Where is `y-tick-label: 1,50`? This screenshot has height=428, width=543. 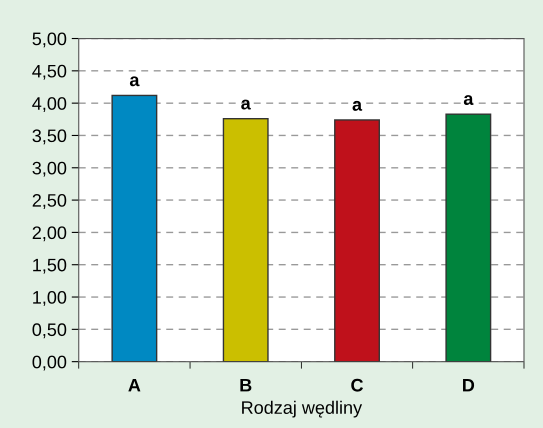 y-tick-label: 1,50 is located at coordinates (49, 266).